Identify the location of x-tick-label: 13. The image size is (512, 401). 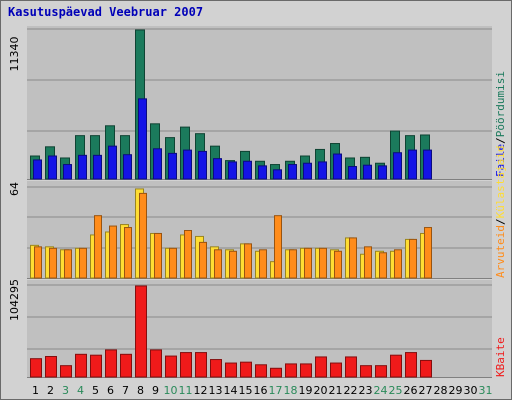
(216, 390).